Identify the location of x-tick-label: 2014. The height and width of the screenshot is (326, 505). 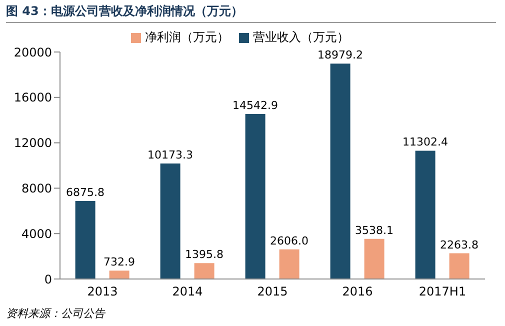
(187, 291).